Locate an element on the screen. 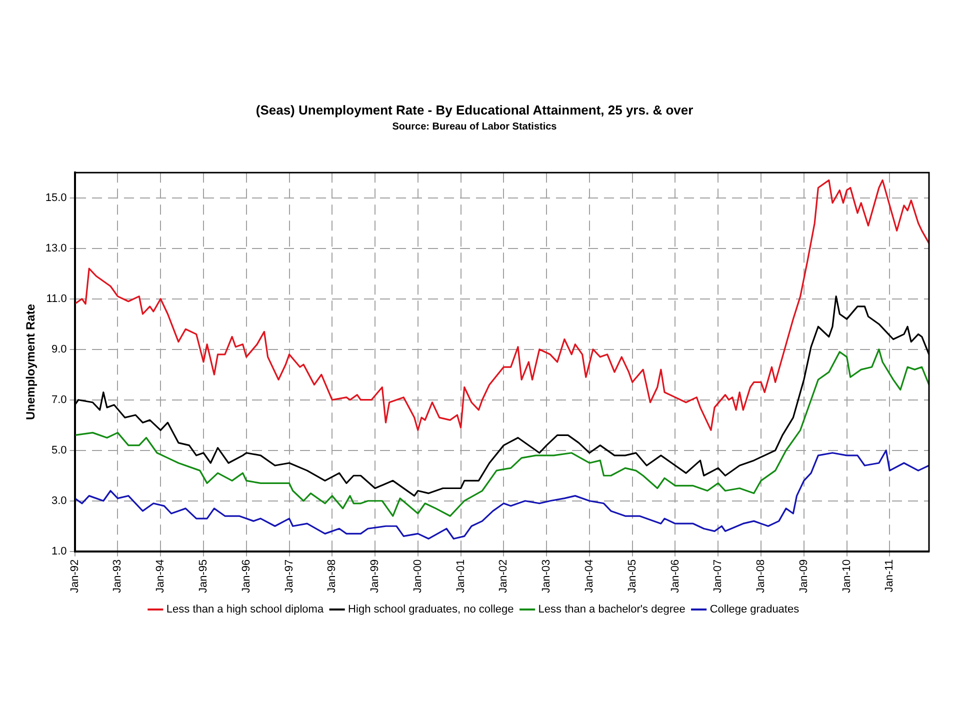 This screenshot has height=703, width=959. x-tick-label: Jan-98 is located at coordinates (332, 576).